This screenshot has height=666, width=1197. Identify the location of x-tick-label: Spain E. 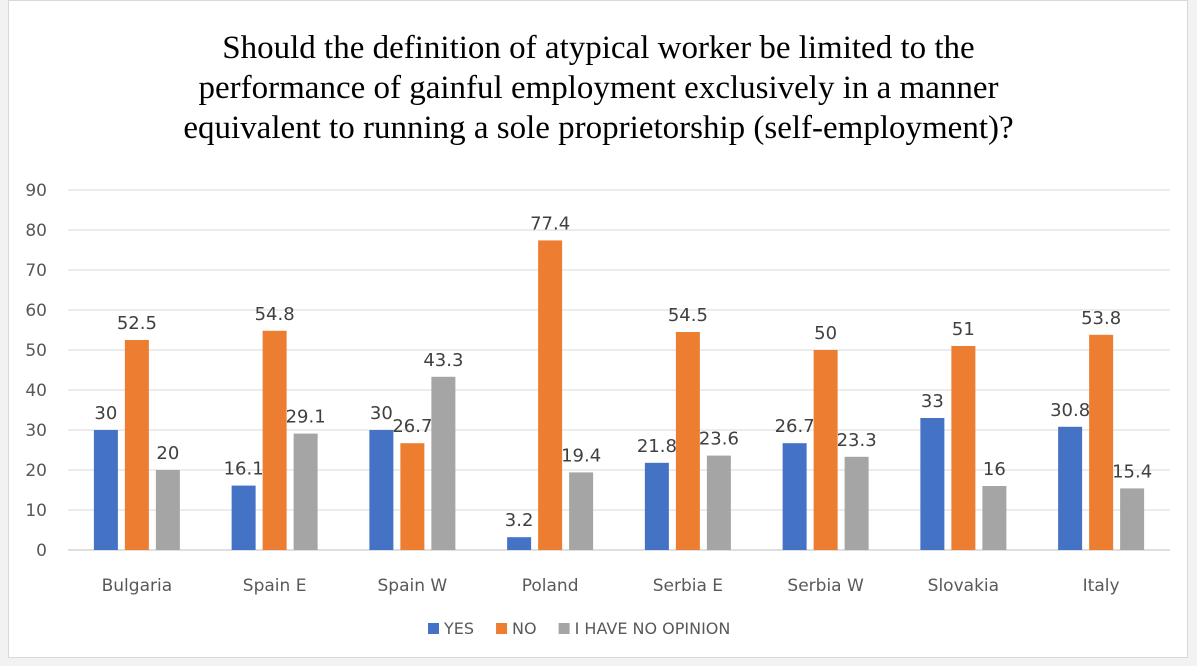
(275, 586).